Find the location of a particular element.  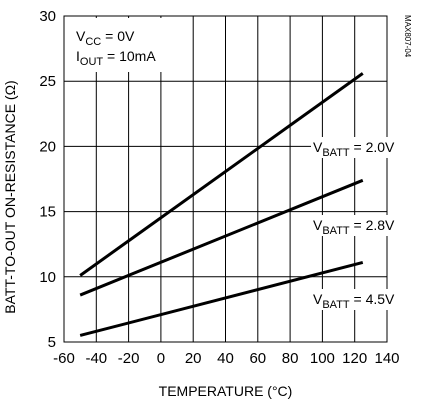

x-tick-label: 20 is located at coordinates (193, 358).